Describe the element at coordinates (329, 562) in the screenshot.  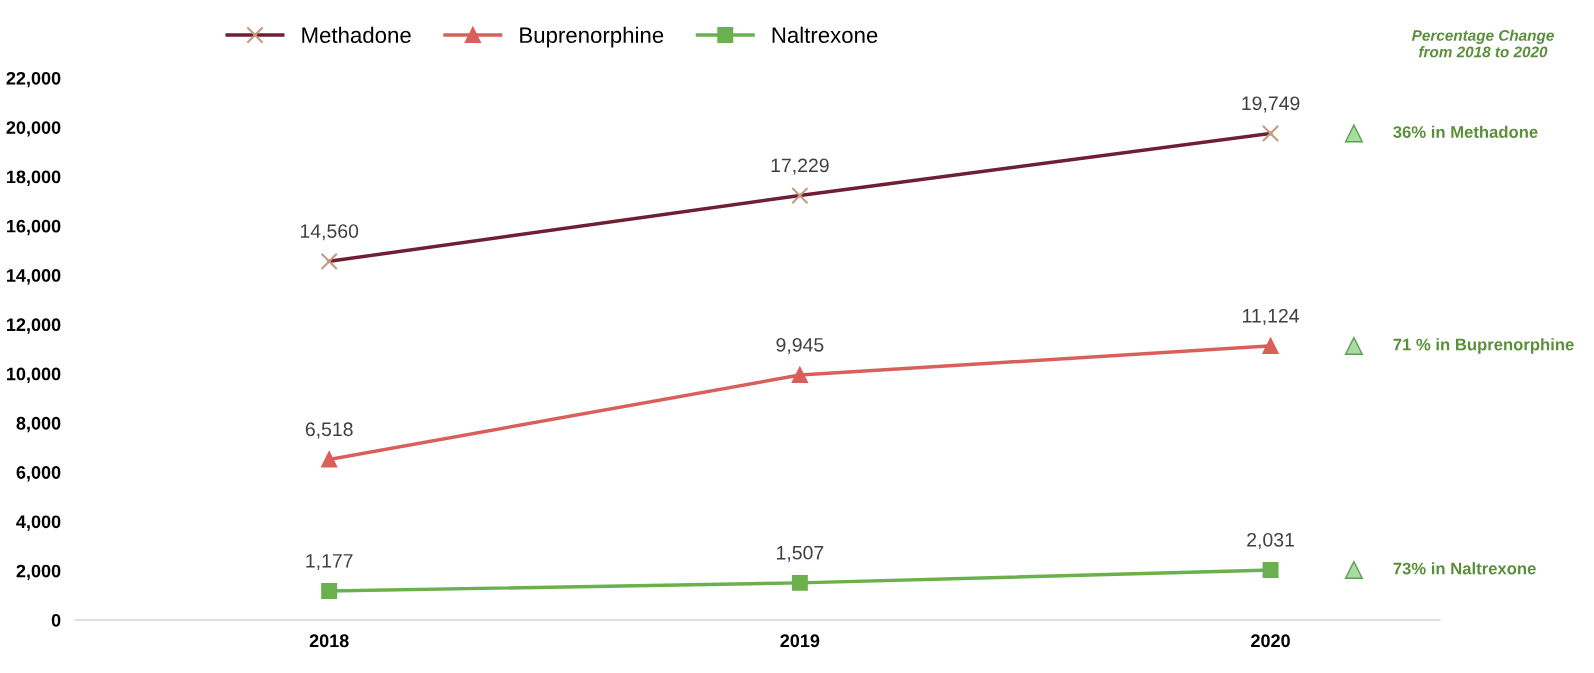
I see `data-label: 1,177` at that location.